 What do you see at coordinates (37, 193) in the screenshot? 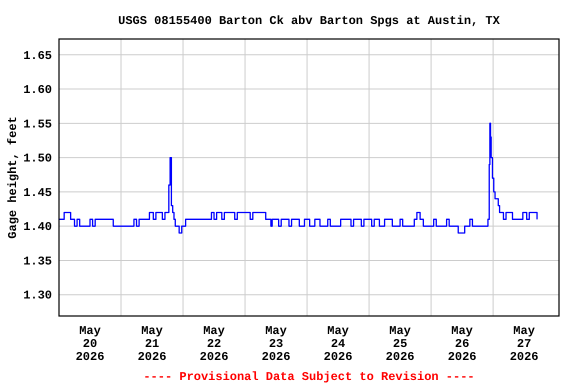
I see `y-tick-label: 1.45` at bounding box center [37, 193].